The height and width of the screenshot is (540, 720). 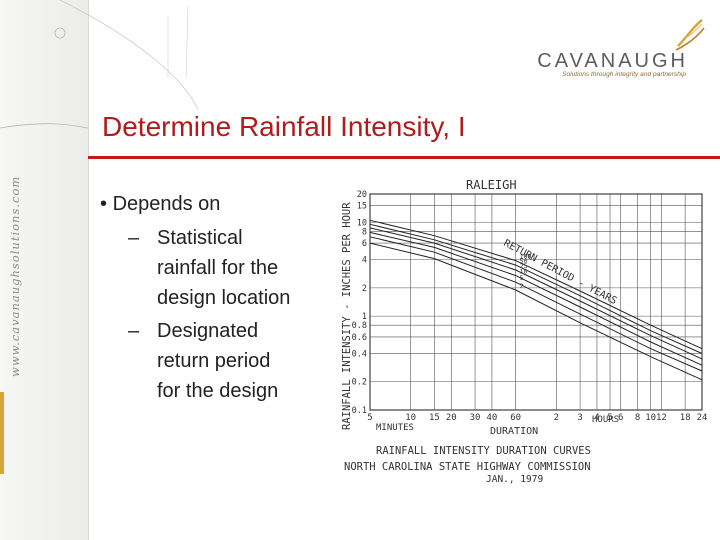 What do you see at coordinates (620, 418) in the screenshot?
I see `x-tick-label: 6` at bounding box center [620, 418].